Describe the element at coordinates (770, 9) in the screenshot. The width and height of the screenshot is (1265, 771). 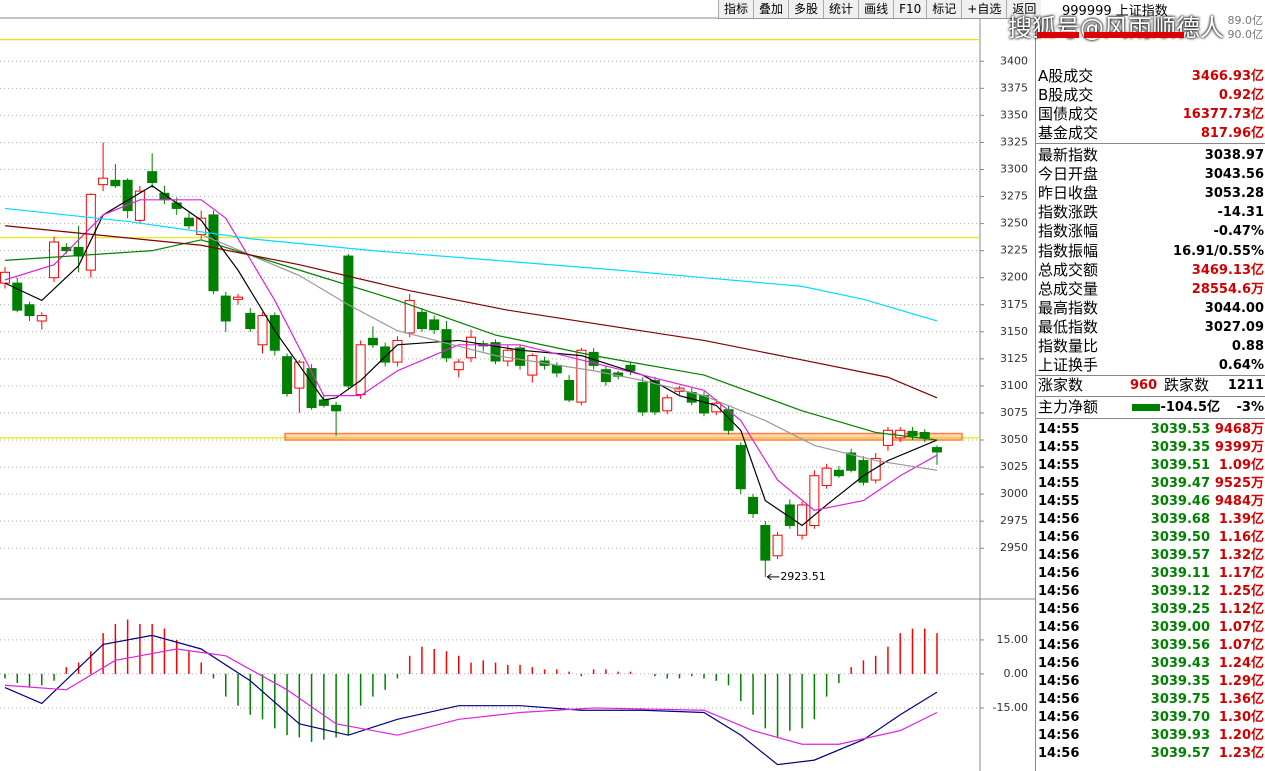
I see `toolbar-button: 叠加` at that location.